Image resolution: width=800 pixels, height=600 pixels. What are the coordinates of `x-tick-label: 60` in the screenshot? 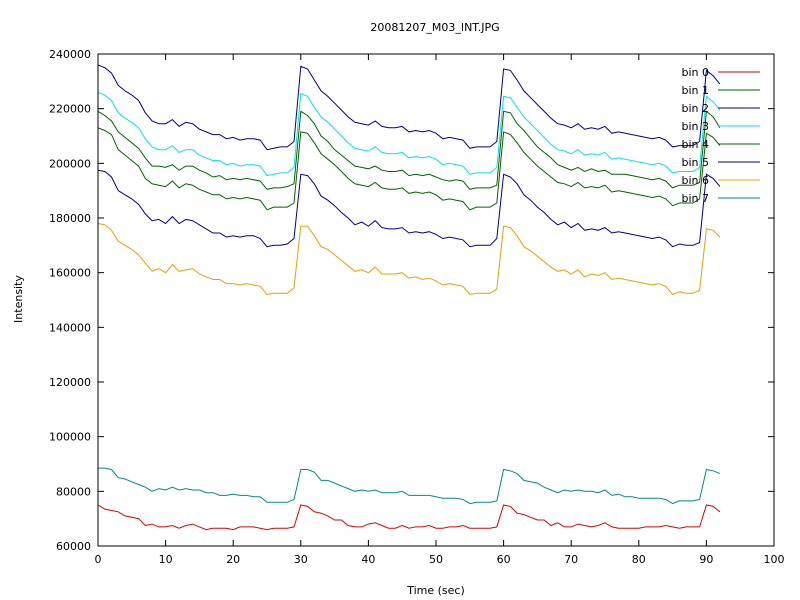 It's located at (504, 559).